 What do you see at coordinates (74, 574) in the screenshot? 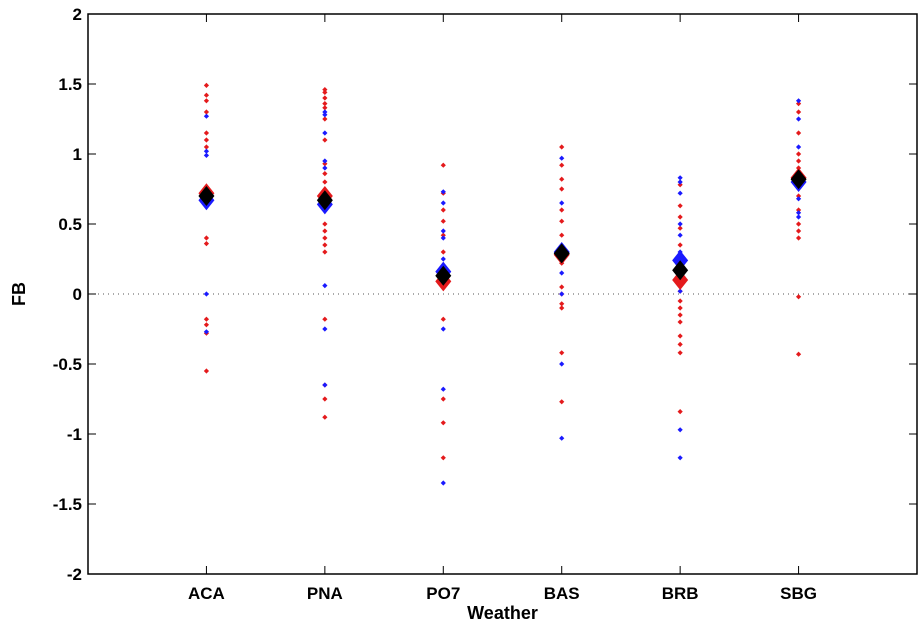
I see `y-tick-label: -2` at bounding box center [74, 574].